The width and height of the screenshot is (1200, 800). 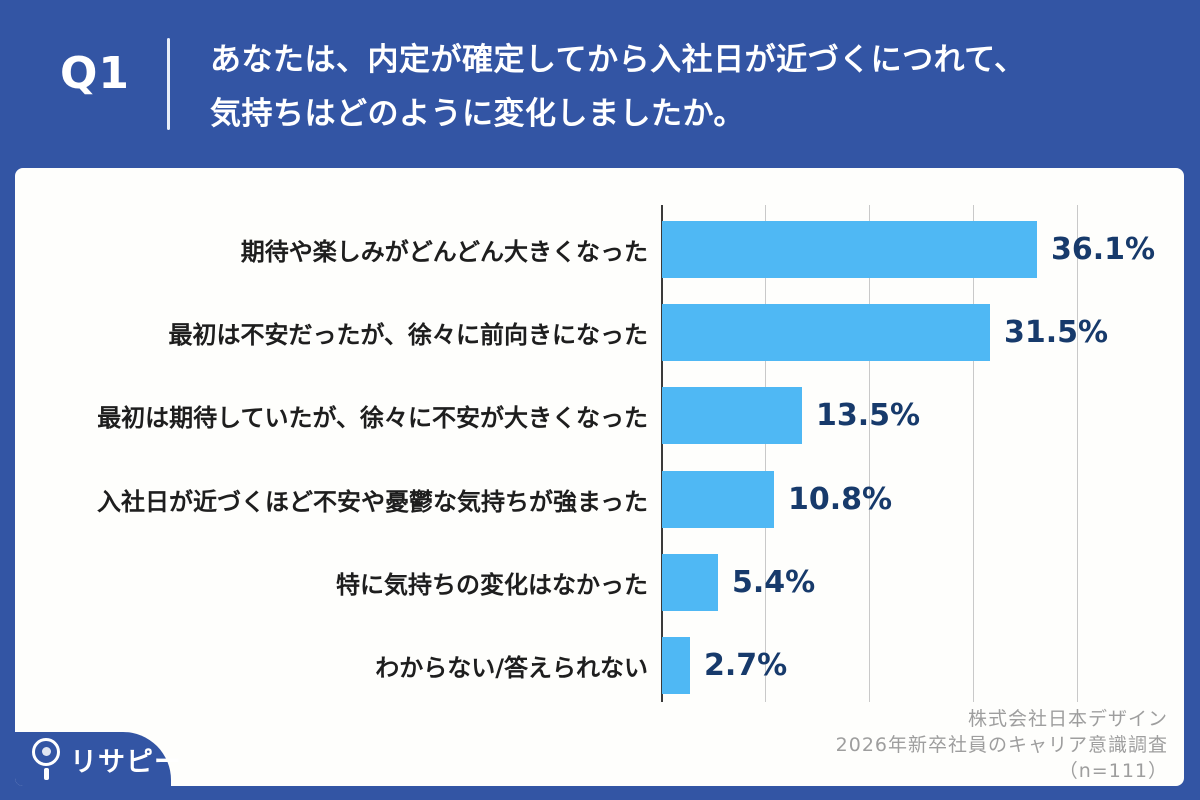 I want to click on question-line-1: あなたは、内定が確定してから入社日が近づくにつれて、, so click(x=618, y=60).